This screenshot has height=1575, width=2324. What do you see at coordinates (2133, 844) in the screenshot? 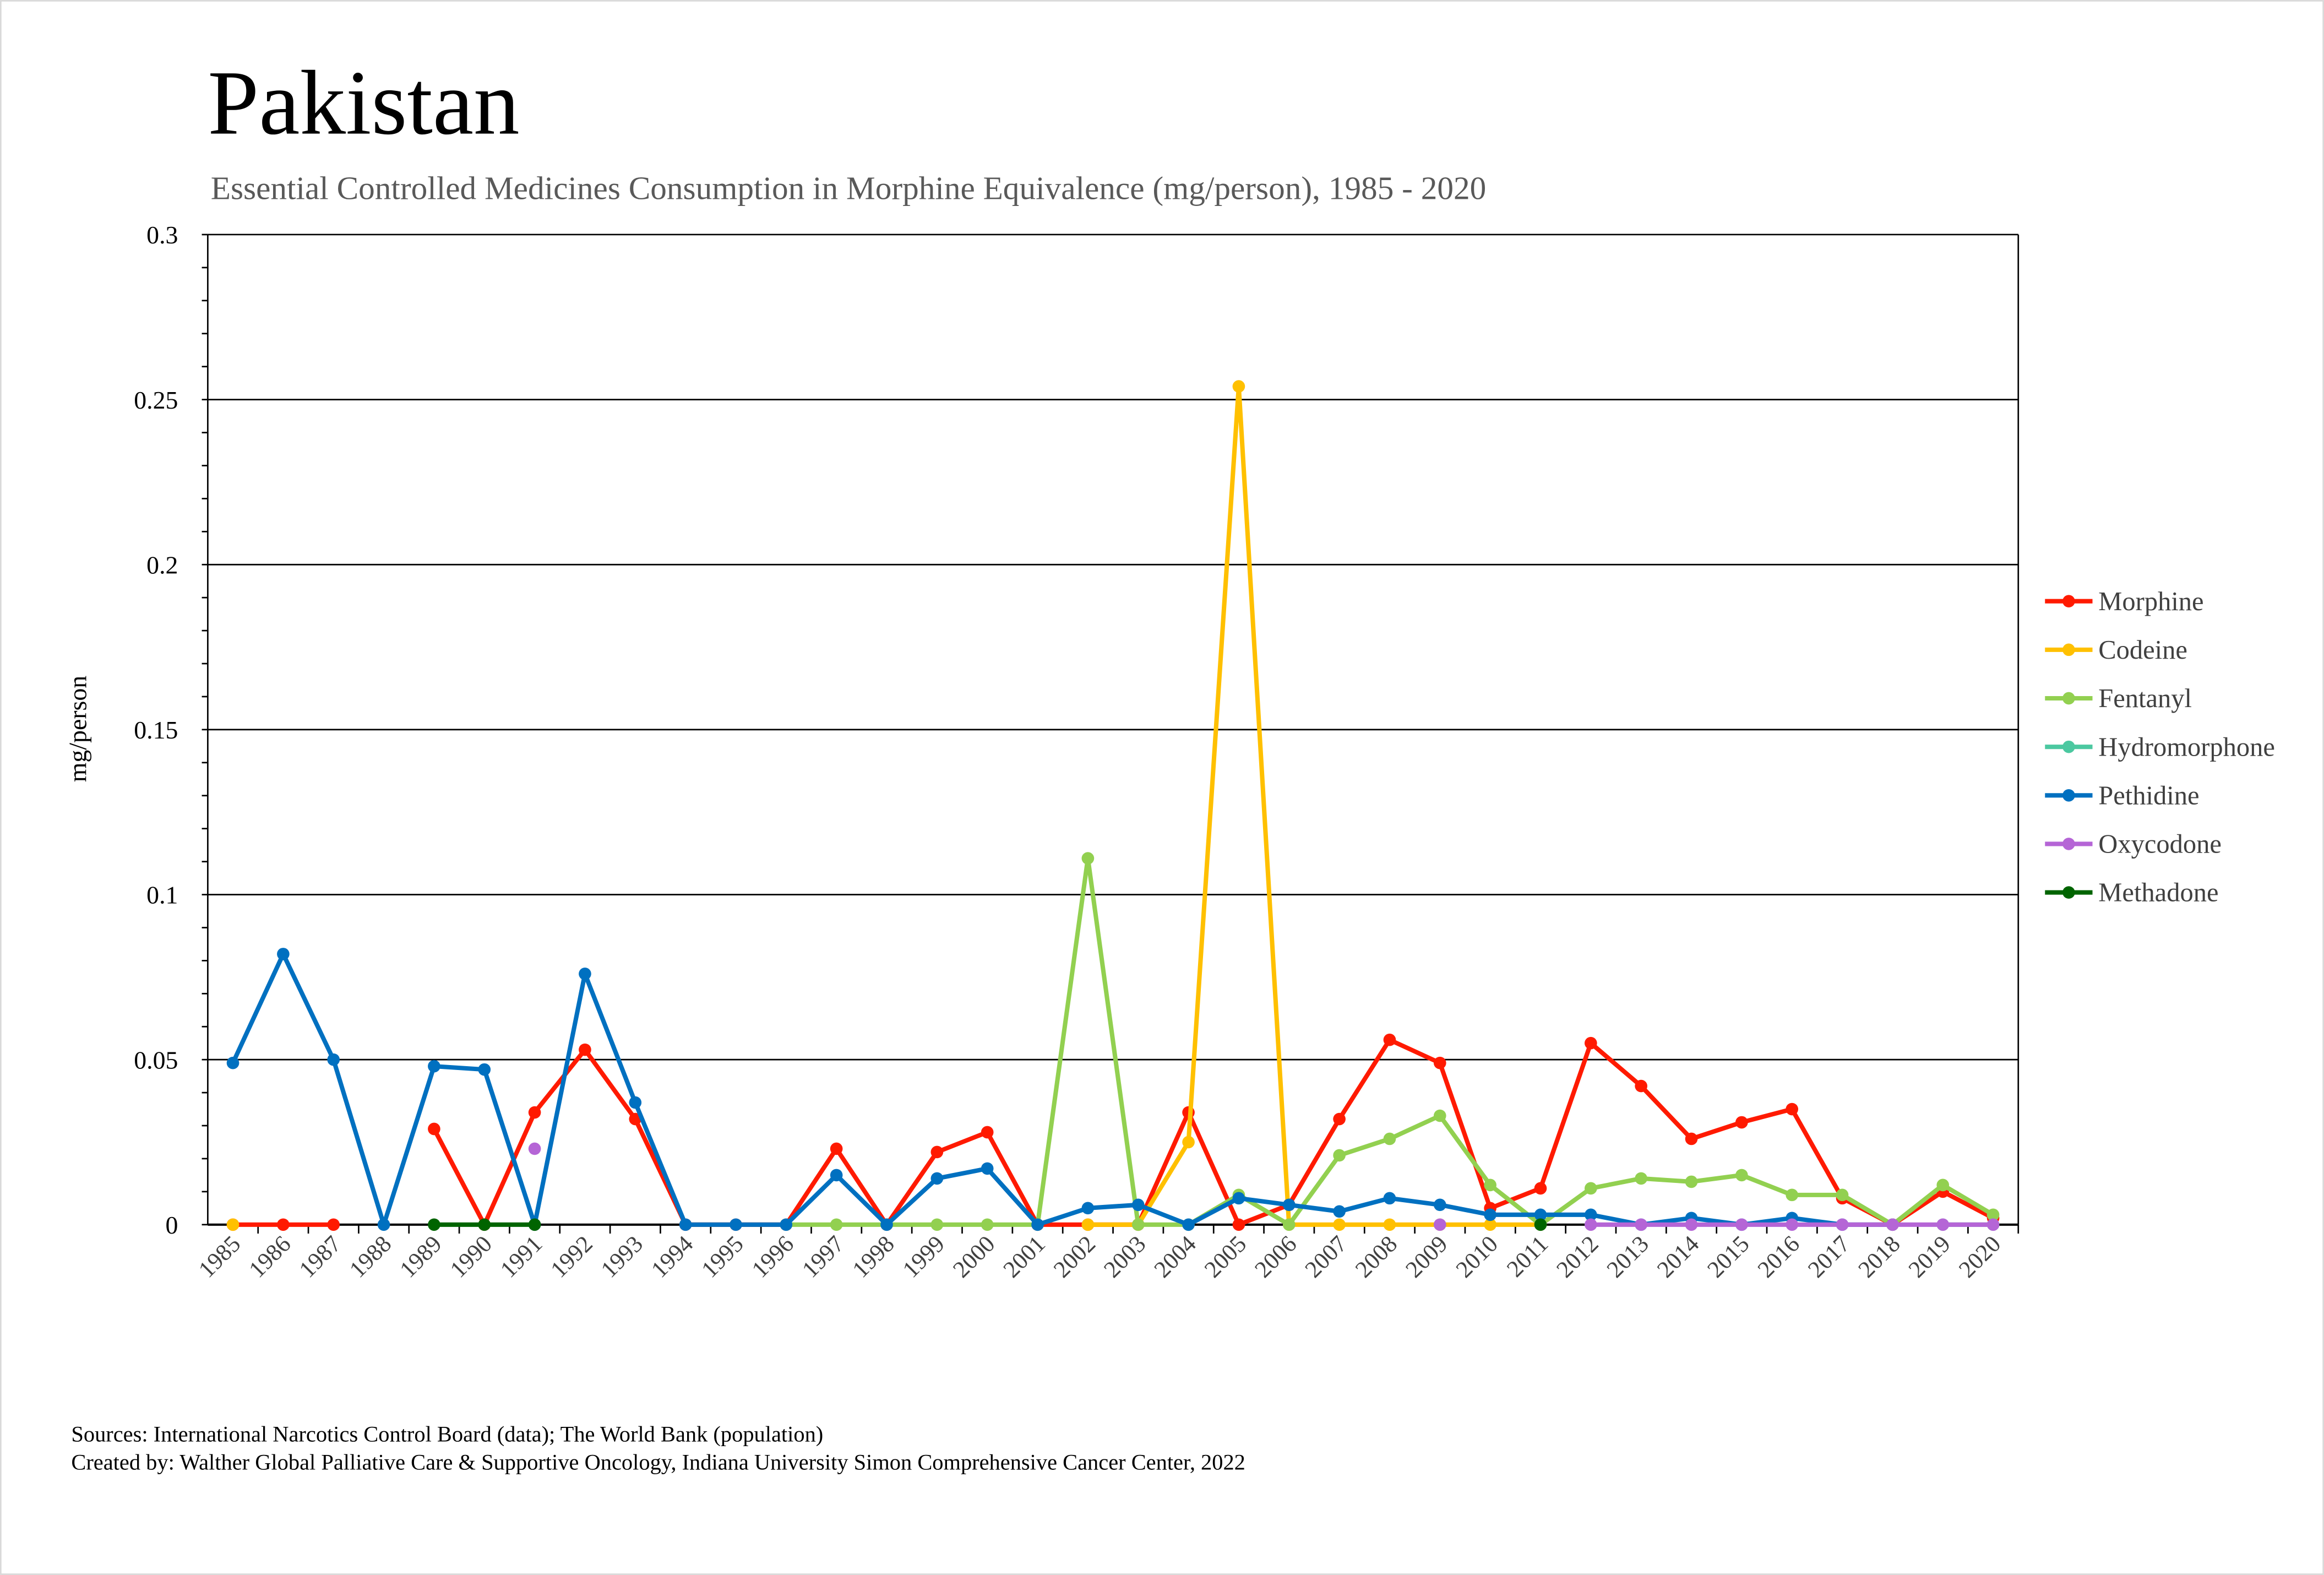
I see `legend-item: Oxycodone` at bounding box center [2133, 844].